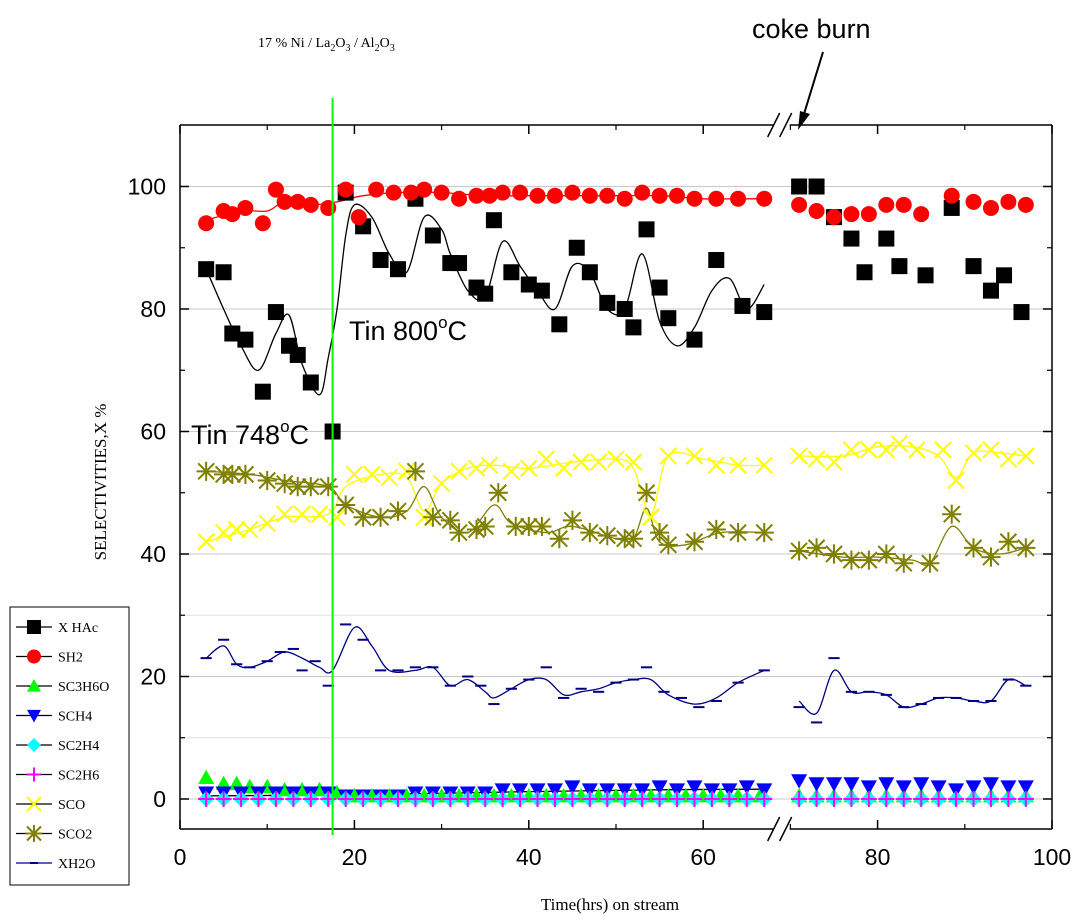  What do you see at coordinates (100, 482) in the screenshot?
I see `y-axis-title: SELECTIVITIES,X %` at bounding box center [100, 482].